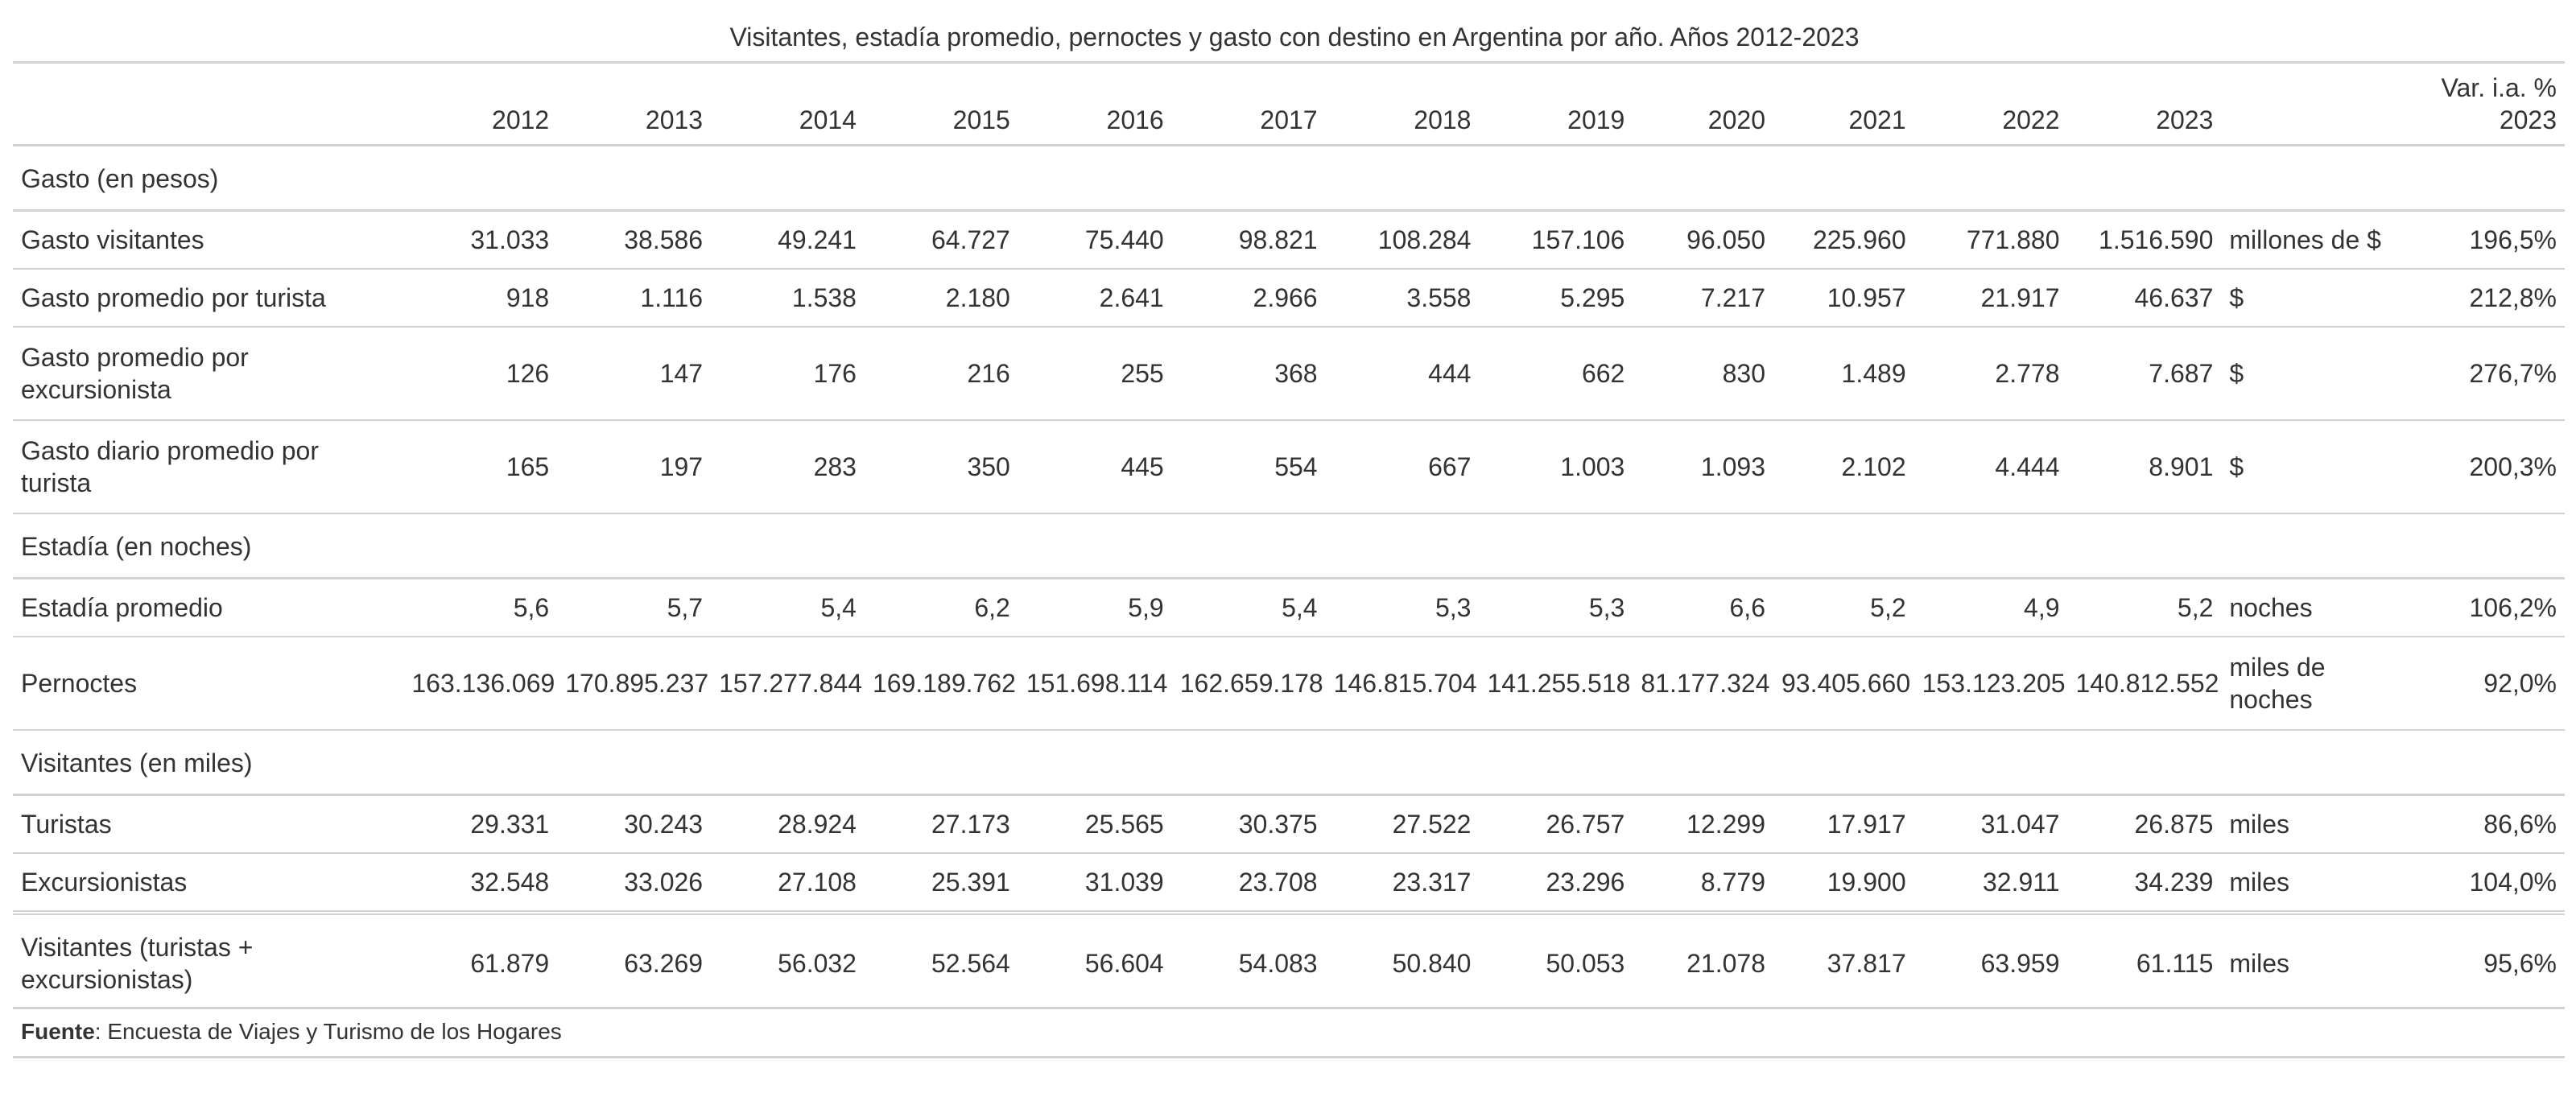 Image resolution: width=2576 pixels, height=1101 pixels. What do you see at coordinates (2513, 882) in the screenshot?
I see `table-cell-variation: 104,0%` at bounding box center [2513, 882].